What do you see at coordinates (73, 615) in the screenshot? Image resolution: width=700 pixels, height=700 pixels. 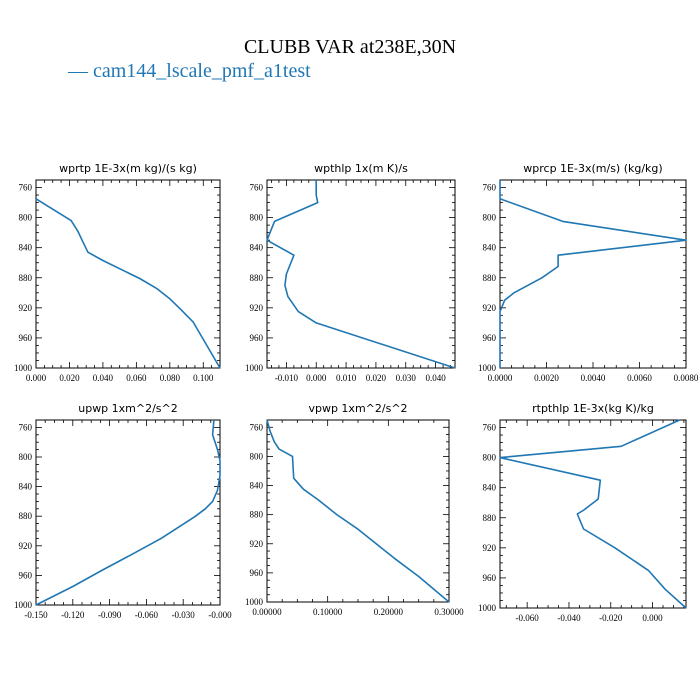 I see `x-tick-label: -0.120` at bounding box center [73, 615].